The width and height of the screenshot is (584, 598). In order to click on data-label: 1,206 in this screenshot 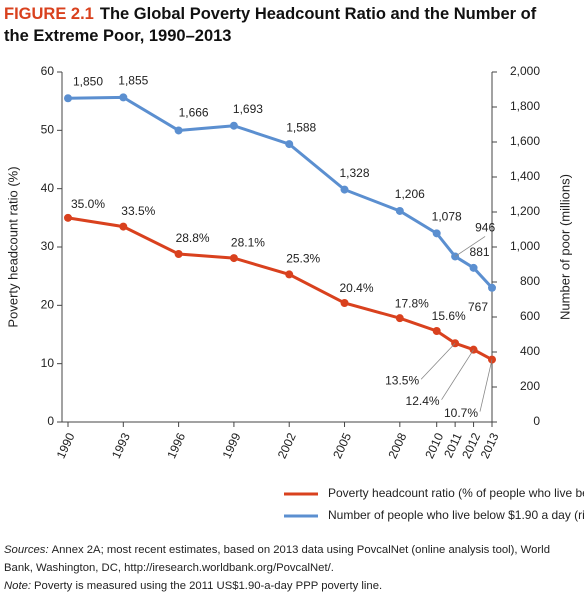, I will do `click(410, 194)`.